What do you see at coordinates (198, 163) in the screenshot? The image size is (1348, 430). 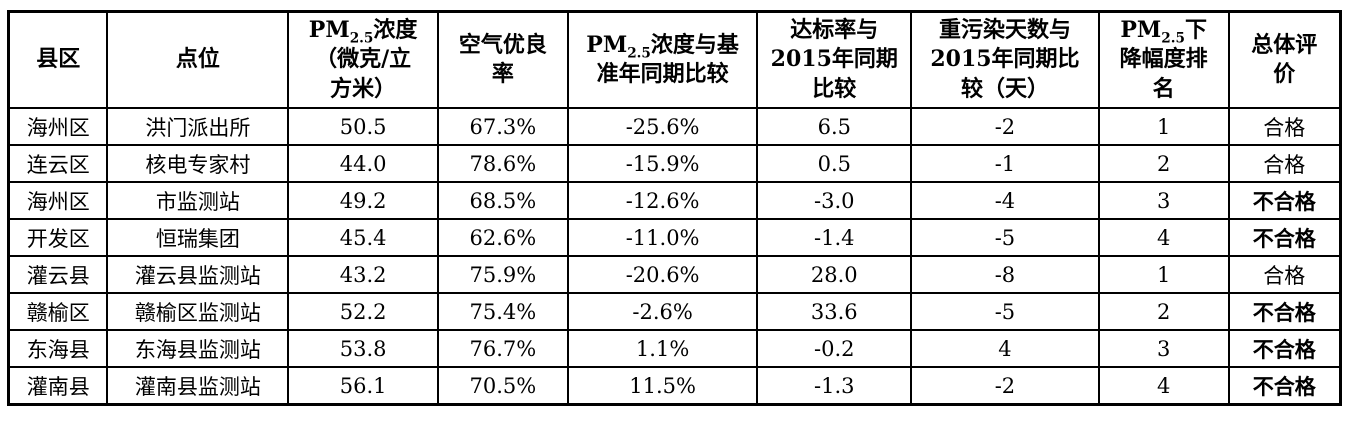 I see `cell-site: 核电专家村` at bounding box center [198, 163].